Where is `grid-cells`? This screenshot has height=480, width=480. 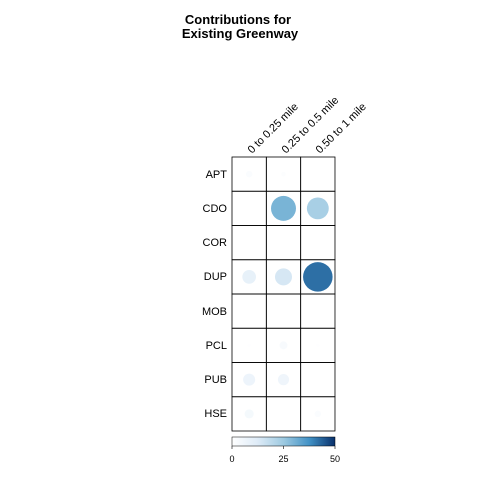 grid-cells is located at coordinates (283, 294).